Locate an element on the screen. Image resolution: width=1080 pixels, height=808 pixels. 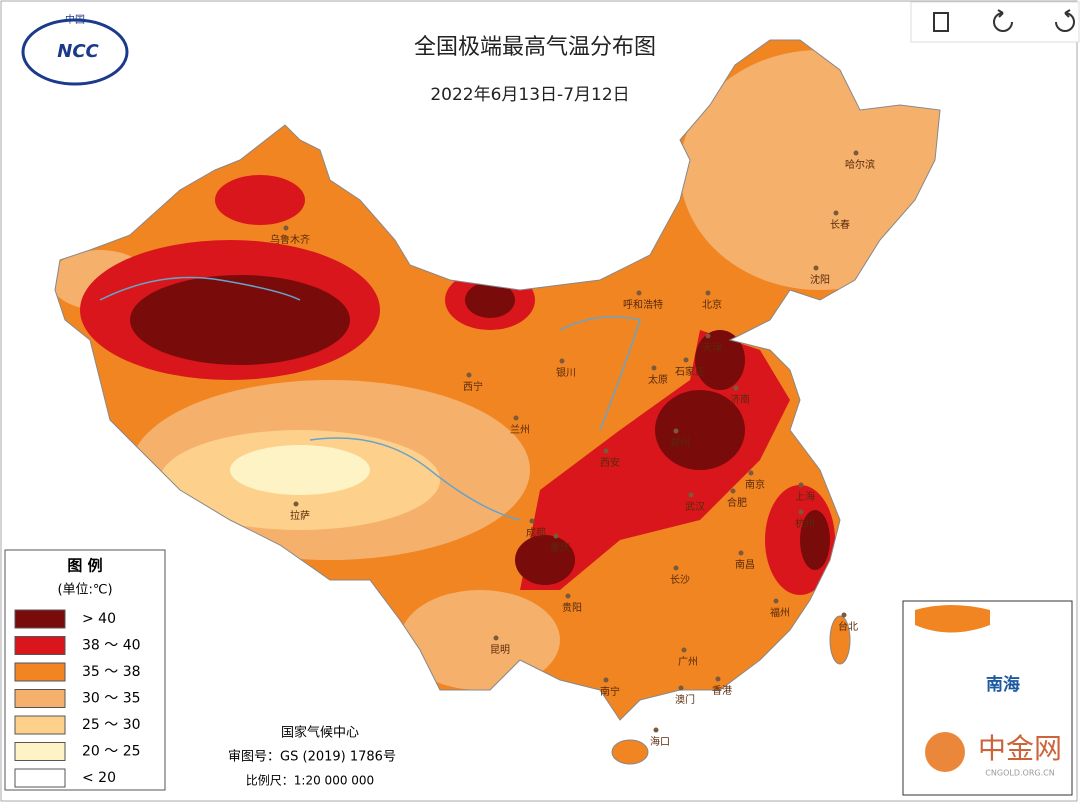
city-label: 昆明 is located at coordinates (500, 650).